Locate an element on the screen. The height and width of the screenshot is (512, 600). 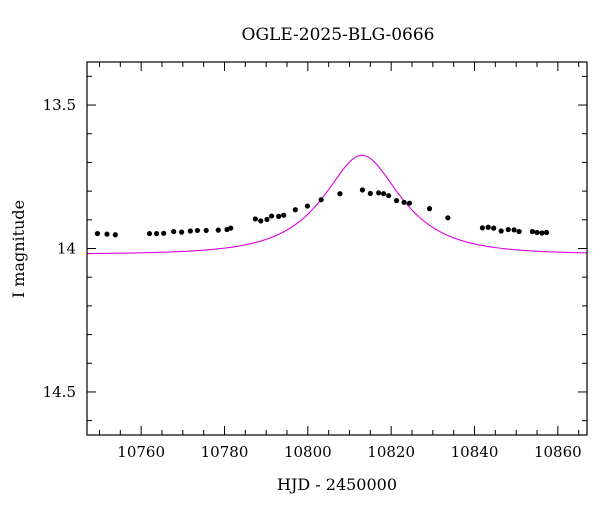
x-tick-label: 10820 is located at coordinates (391, 452).